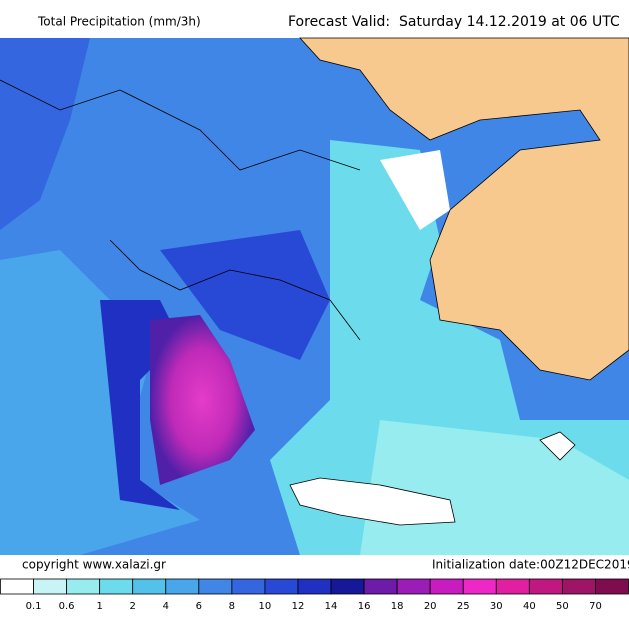 The image size is (629, 623). Describe the element at coordinates (232, 606) in the screenshot. I see `legend-label: 8` at that location.